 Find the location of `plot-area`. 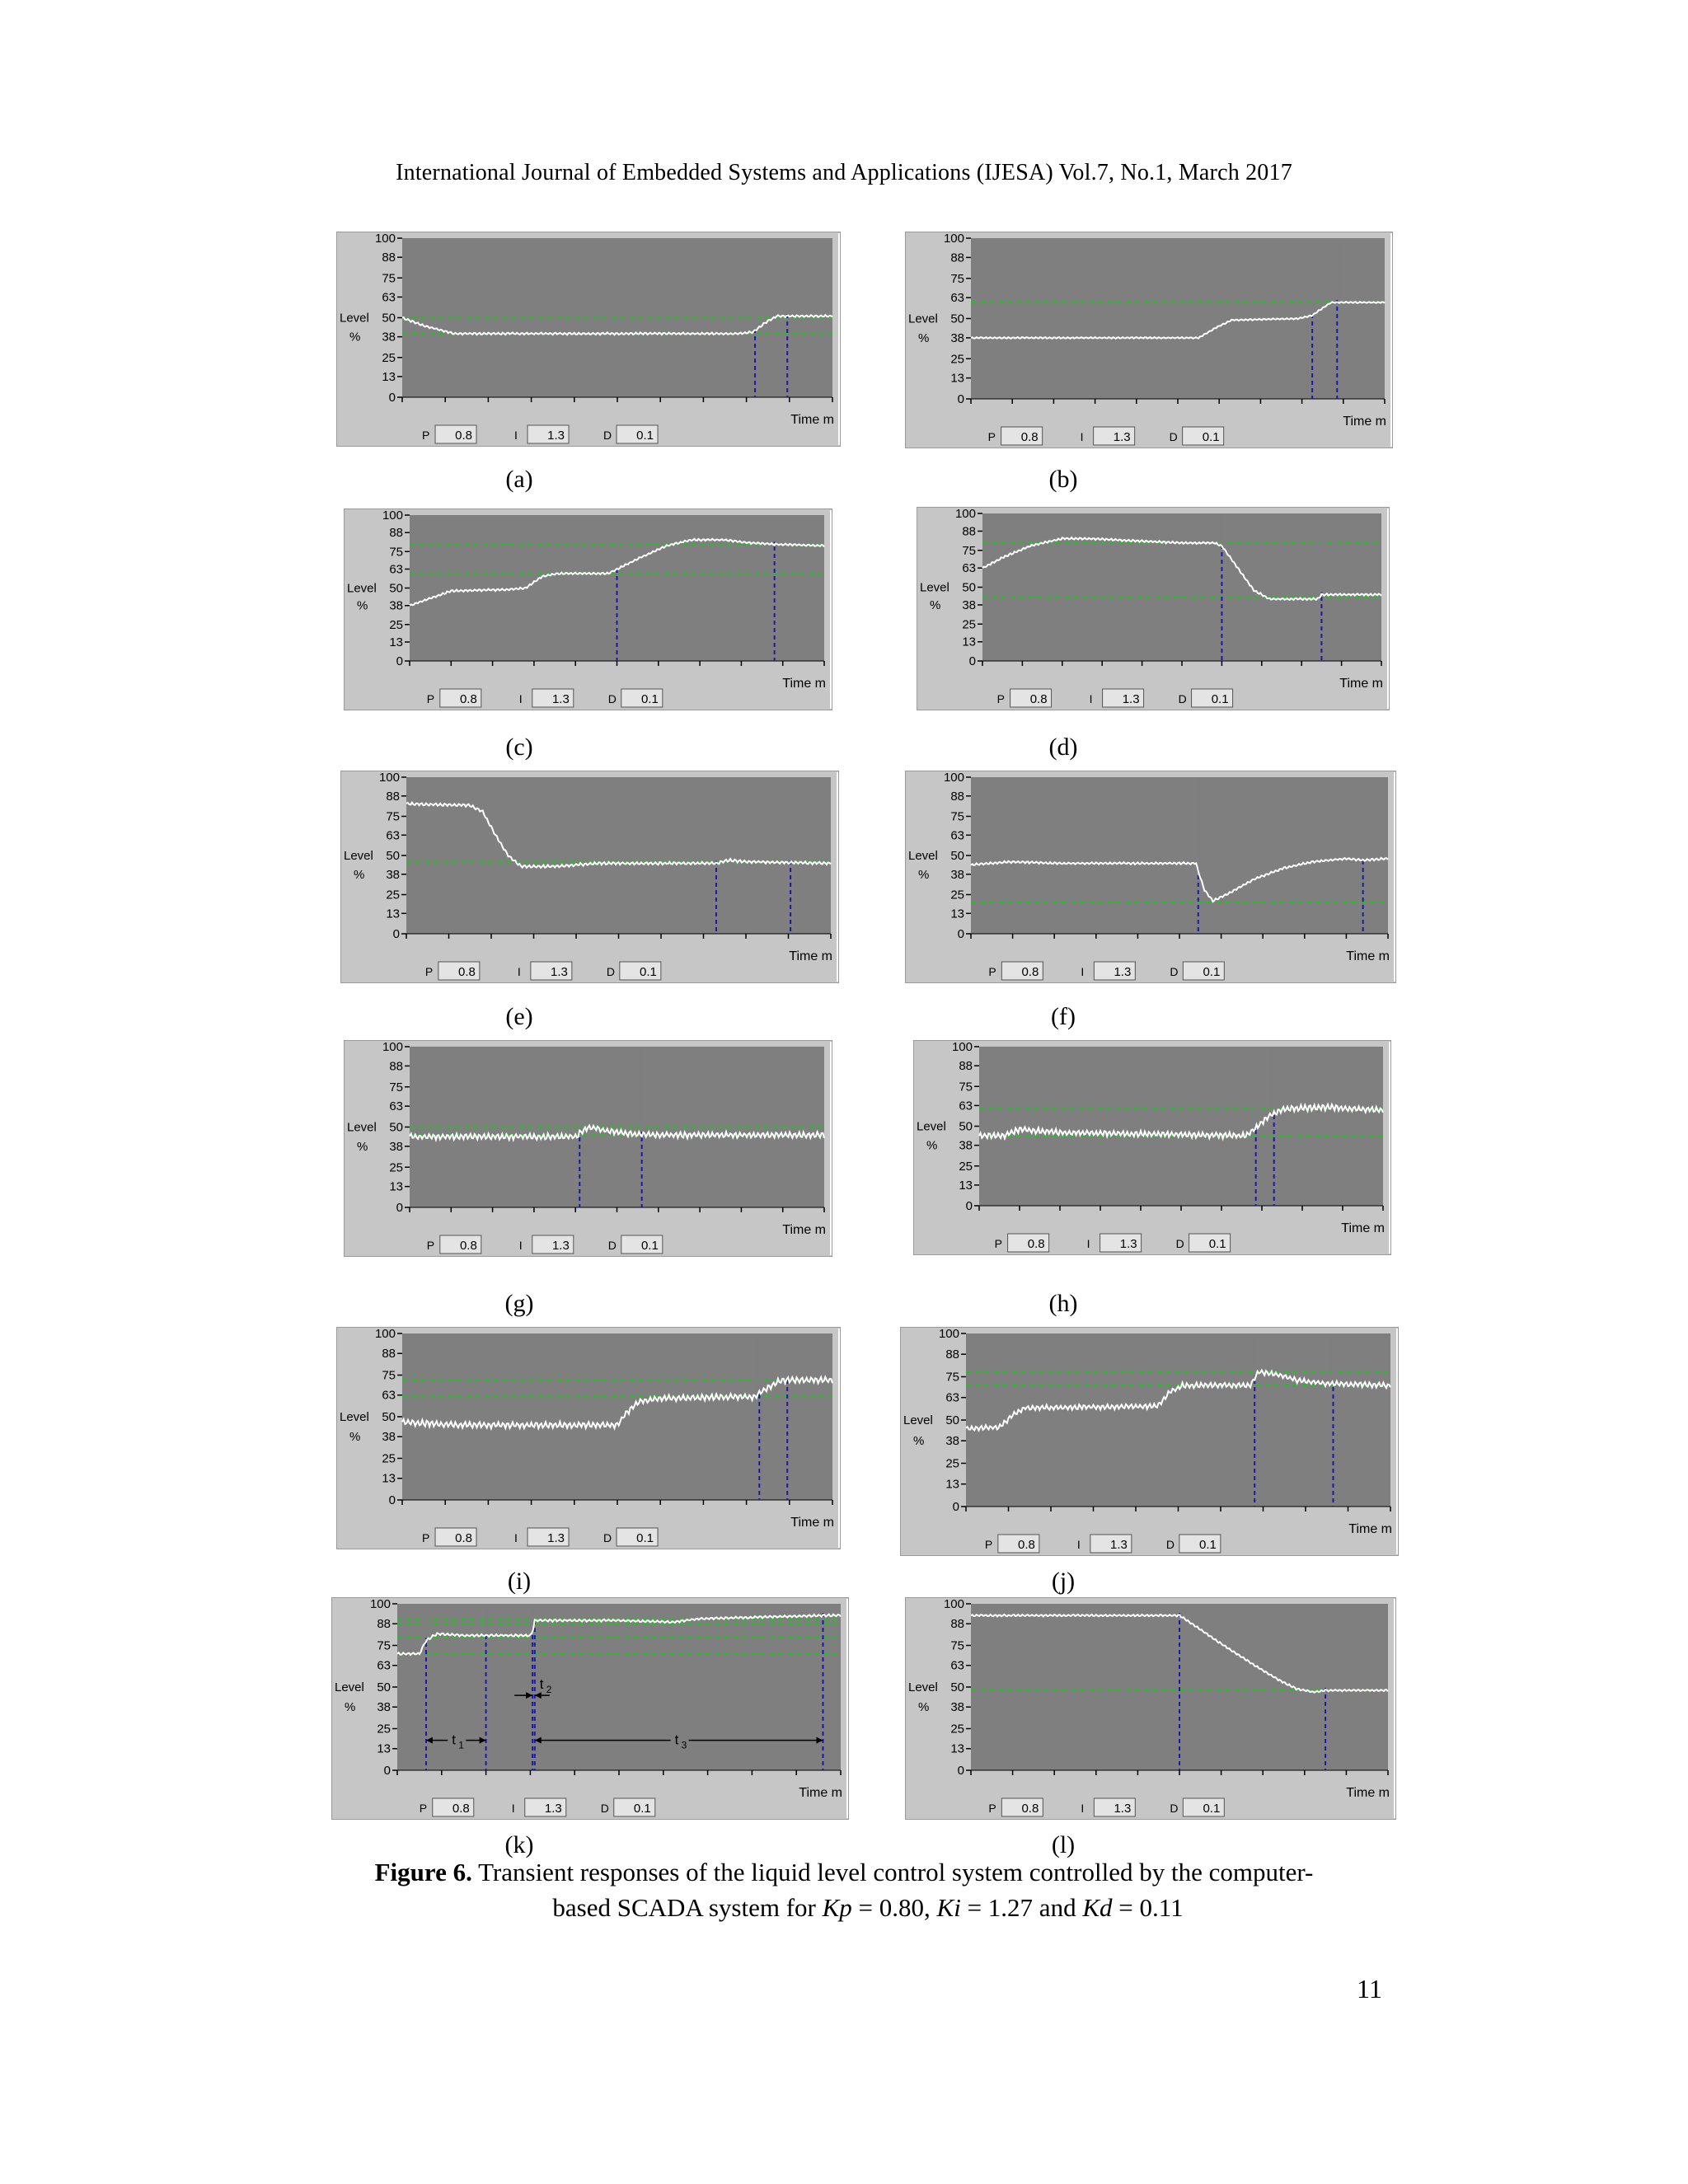

plot-area is located at coordinates (617, 1416).